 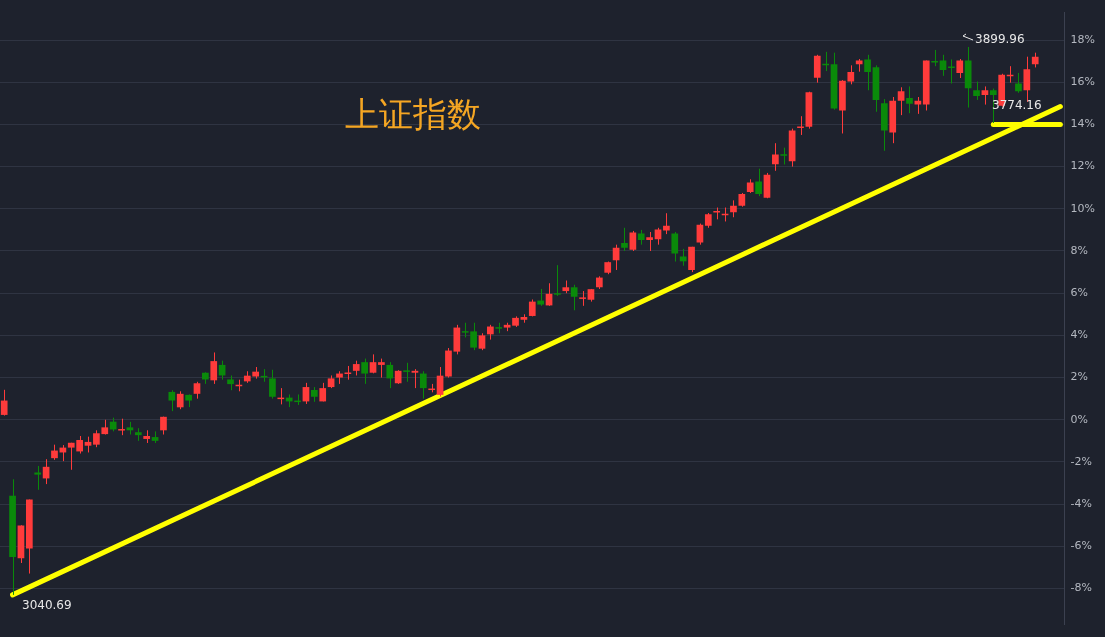 I want to click on y-tick-label: 6%, so click(x=1079, y=293).